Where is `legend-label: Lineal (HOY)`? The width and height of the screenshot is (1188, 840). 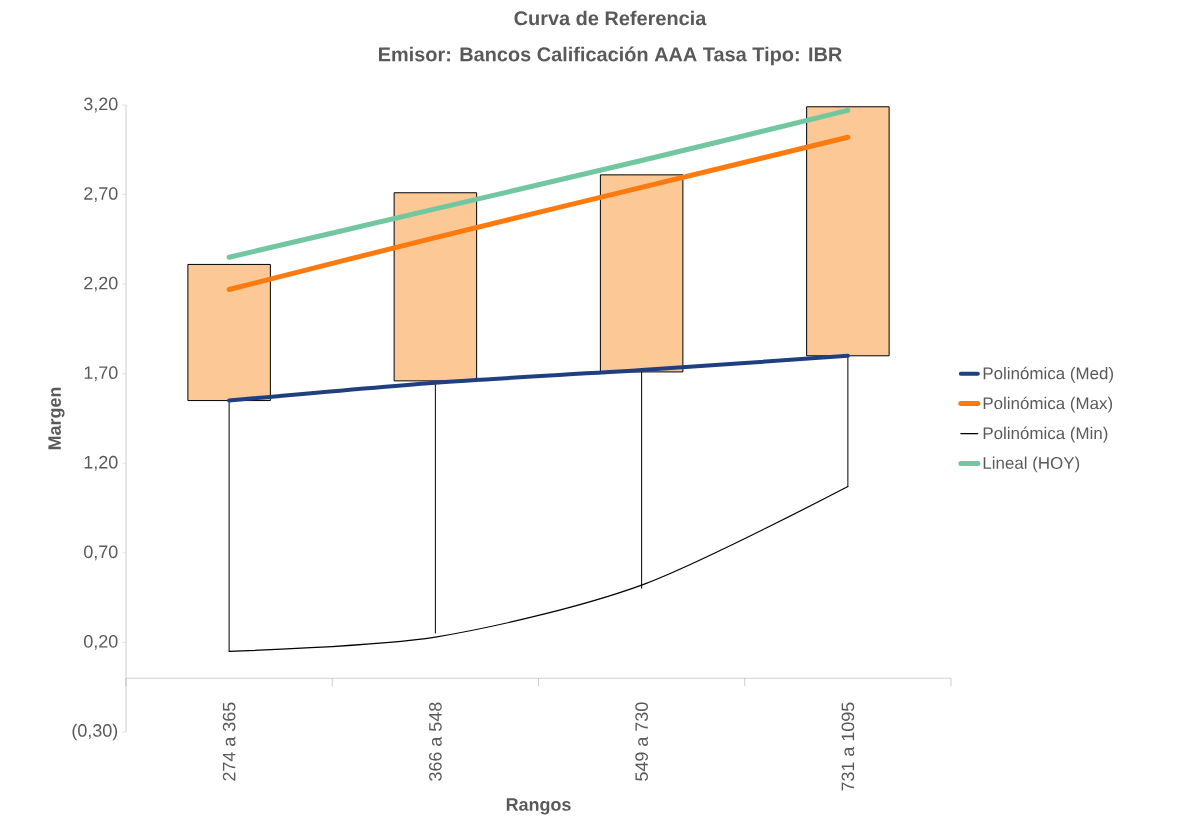 legend-label: Lineal (HOY) is located at coordinates (1031, 464).